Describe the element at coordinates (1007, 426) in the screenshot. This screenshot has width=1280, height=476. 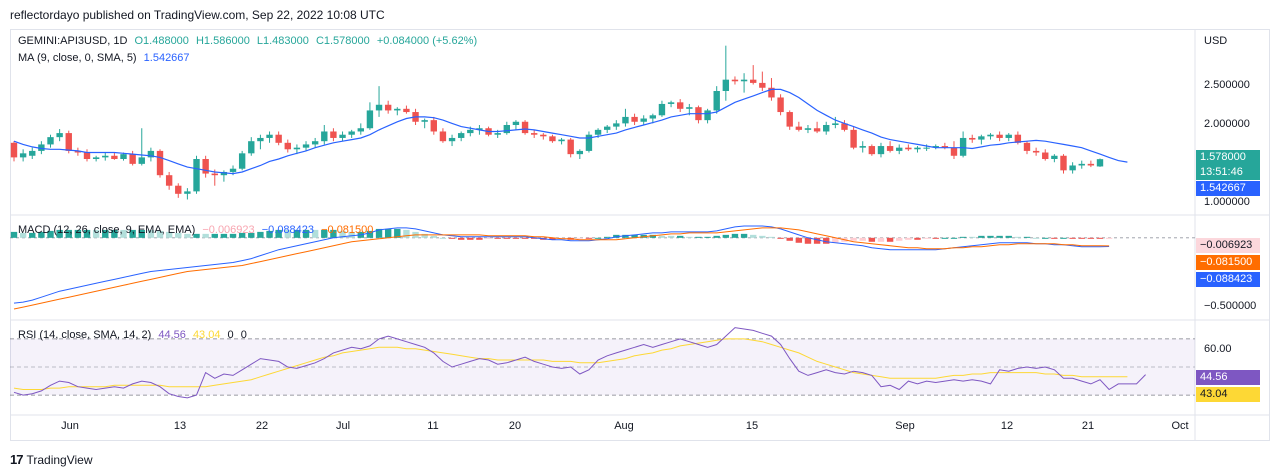
I see `time-label-12: 12` at that location.